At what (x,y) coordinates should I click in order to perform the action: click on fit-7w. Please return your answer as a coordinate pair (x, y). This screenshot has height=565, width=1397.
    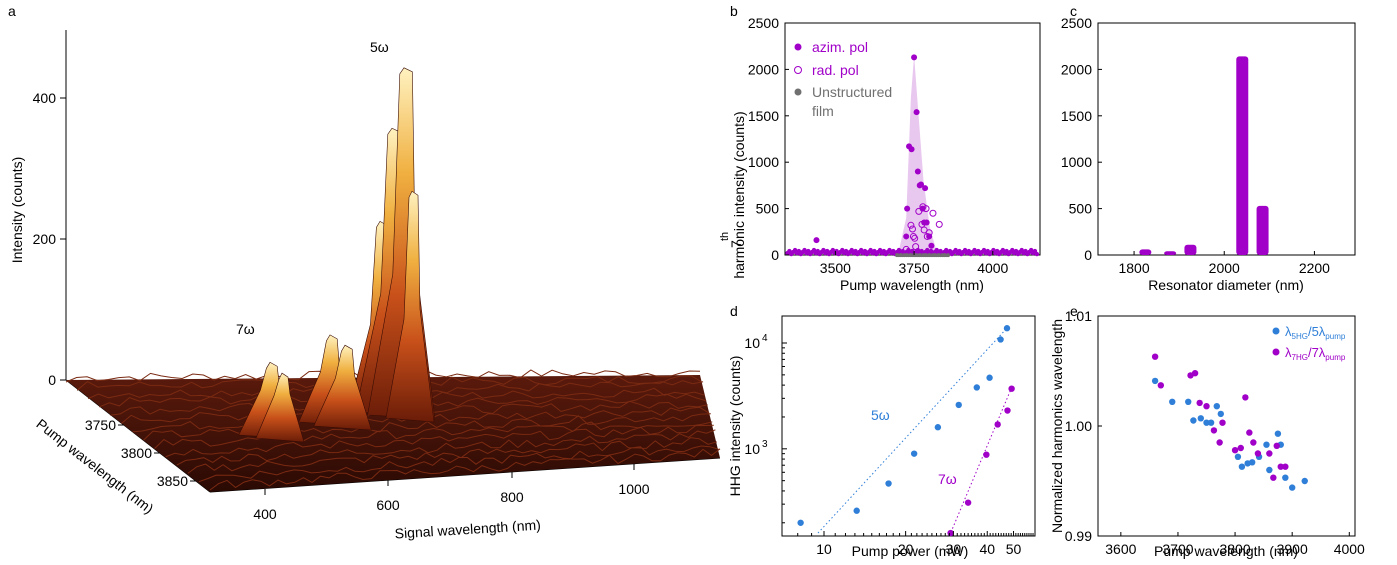
    Looking at the image, I should click on (980, 462).